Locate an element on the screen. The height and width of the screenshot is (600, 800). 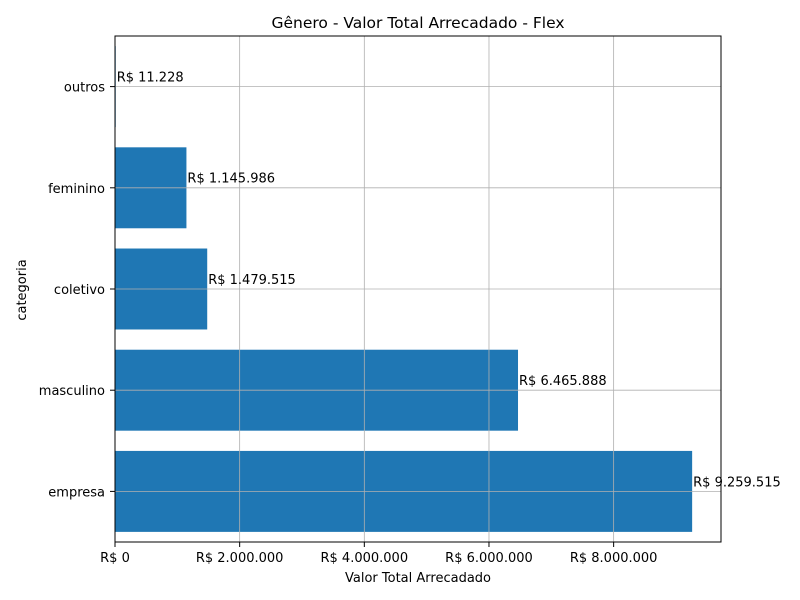
y-tick-label-feminino: feminino is located at coordinates (76, 189).